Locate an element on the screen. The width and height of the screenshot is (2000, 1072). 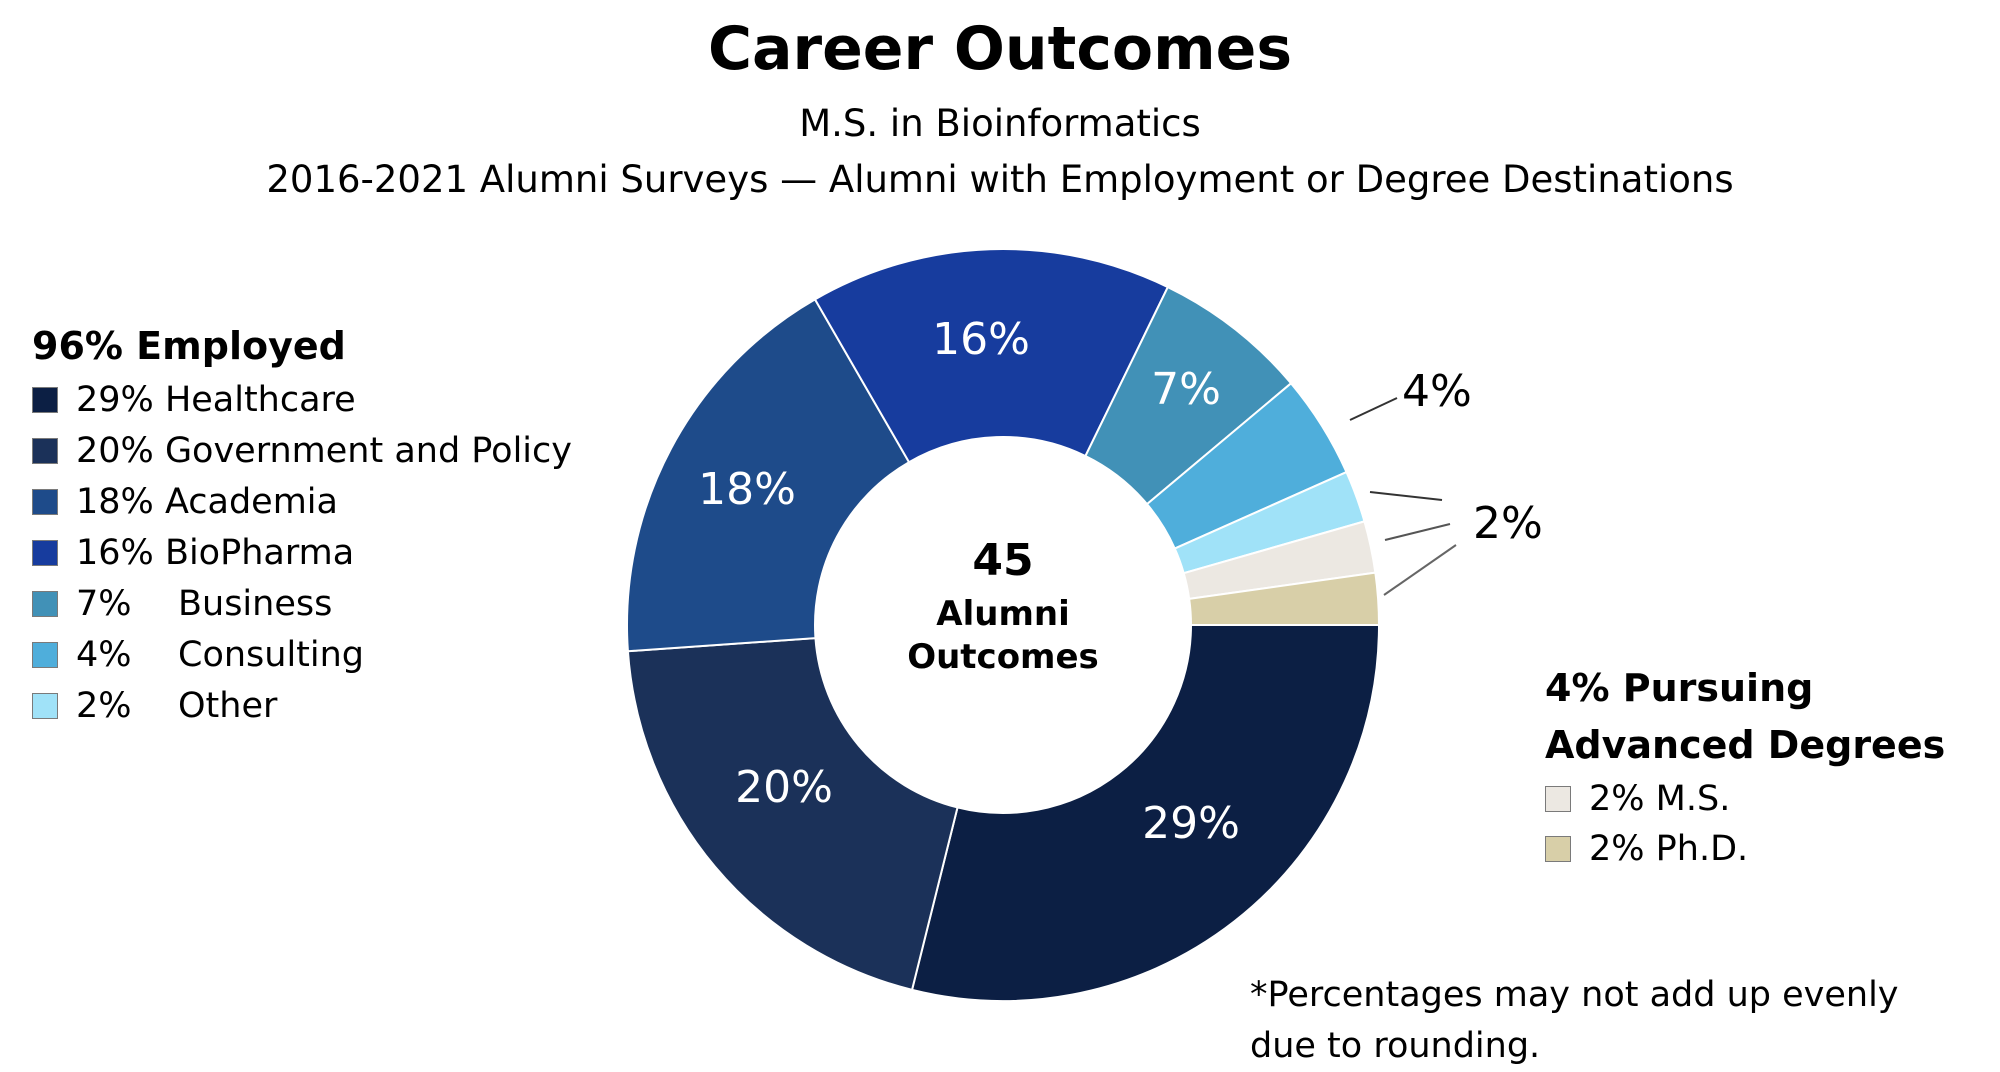
legend-item-healthcare: 29% Healthcare is located at coordinates (302, 399).